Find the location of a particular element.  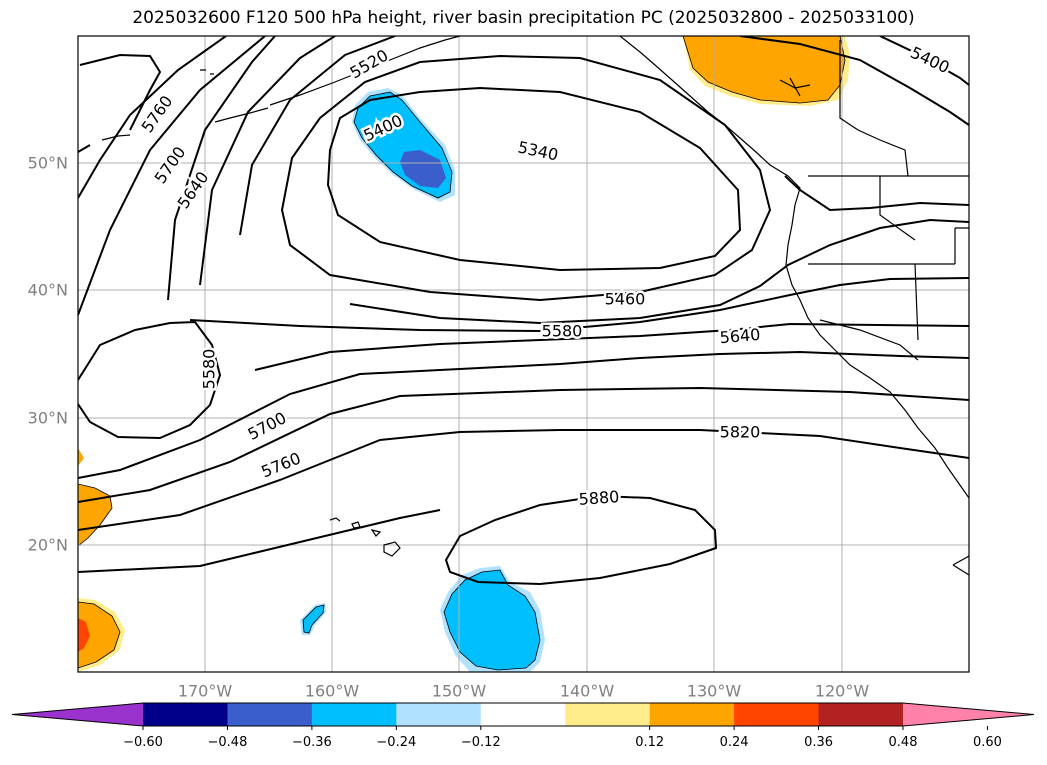

colorbar-tick-label: 0.24 is located at coordinates (734, 742).